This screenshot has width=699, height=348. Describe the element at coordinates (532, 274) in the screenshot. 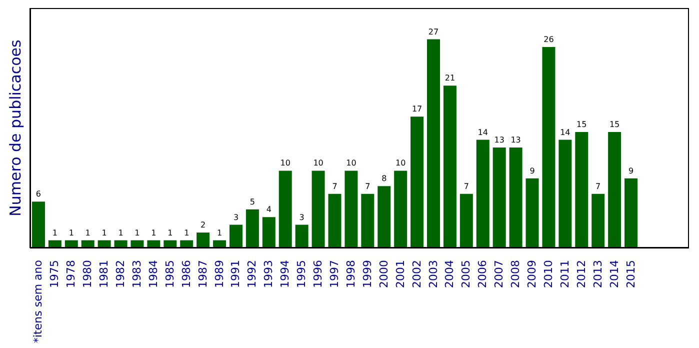

I see `x-tick-label: 2009` at that location.